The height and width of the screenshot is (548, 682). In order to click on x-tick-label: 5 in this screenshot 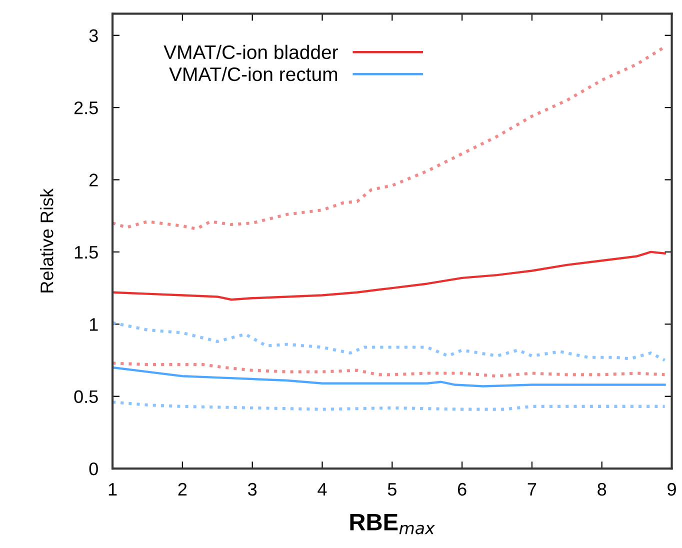, I will do `click(392, 489)`.